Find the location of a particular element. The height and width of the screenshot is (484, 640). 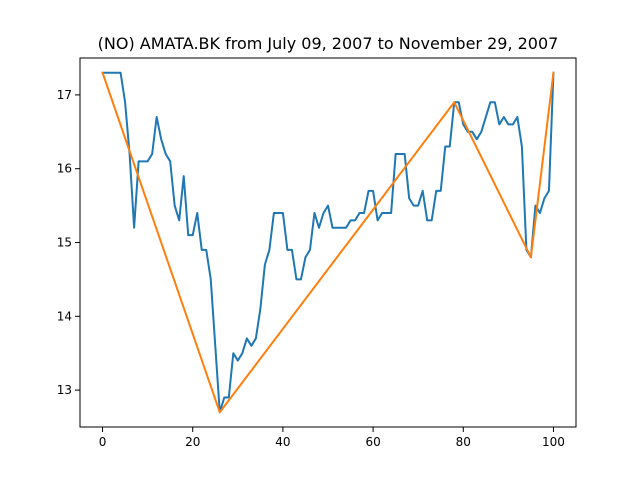

y-tick-label: 15 is located at coordinates (64, 243).